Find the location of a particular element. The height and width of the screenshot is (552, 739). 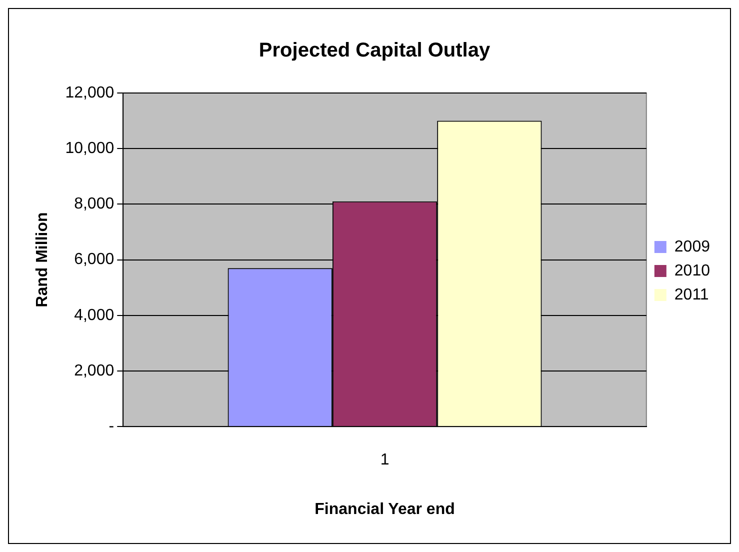

chart-title: Projected Capital Outlay is located at coordinates (374, 51).